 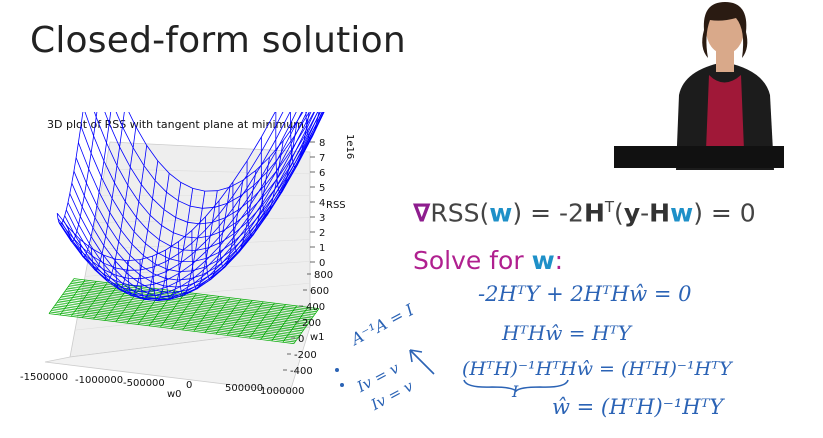 I want to click on z-tick-label: 2, so click(x=322, y=233).